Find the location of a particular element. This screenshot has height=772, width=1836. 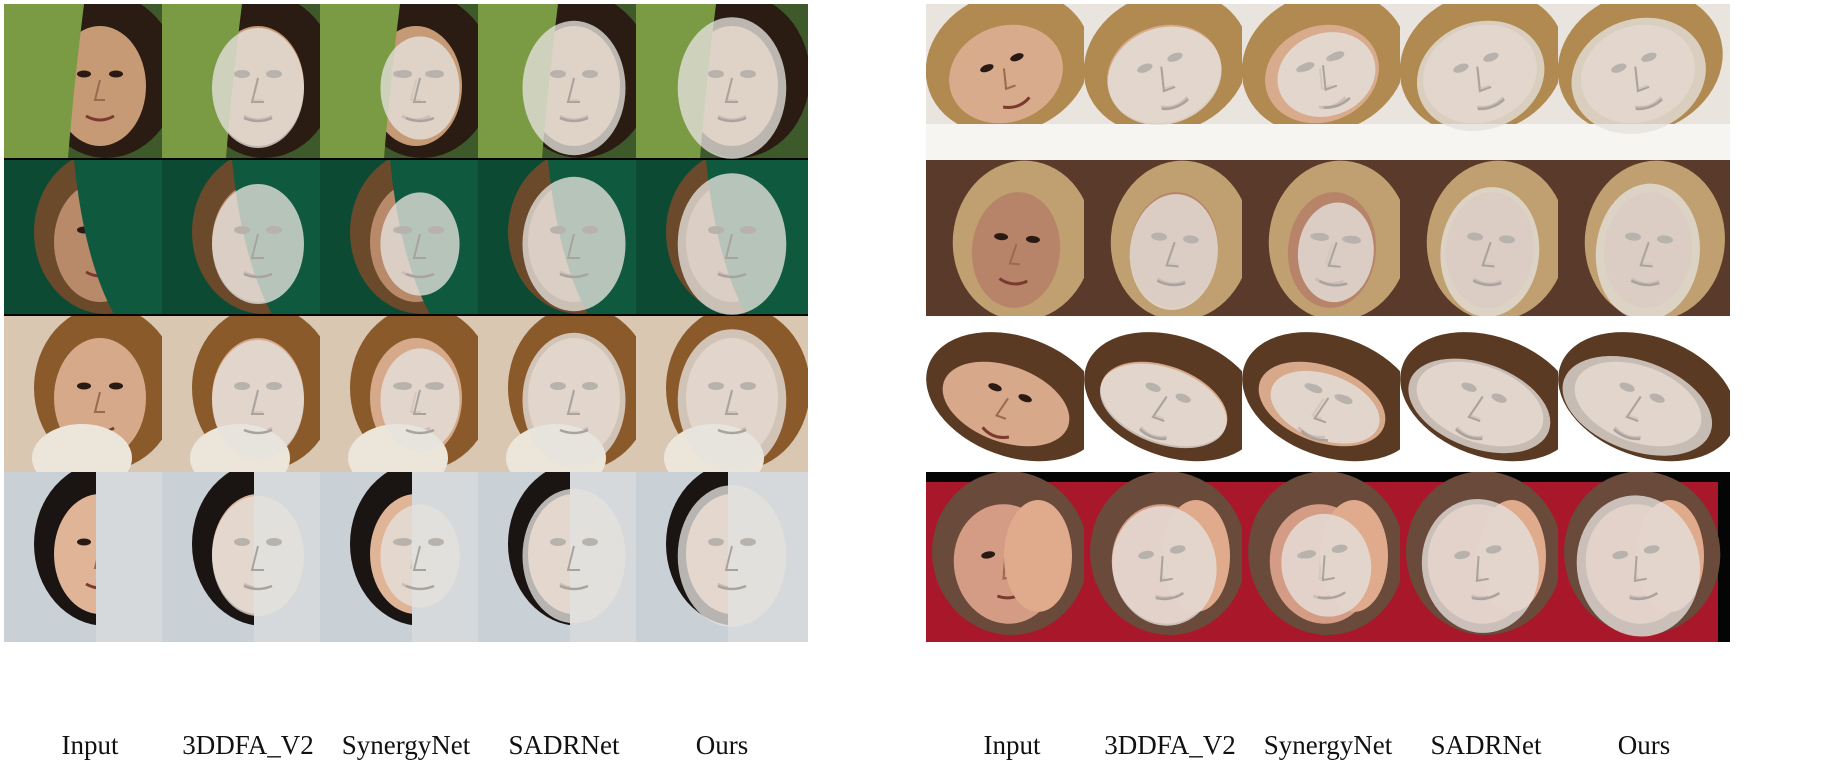

facial-features is located at coordinates (1005, 81).